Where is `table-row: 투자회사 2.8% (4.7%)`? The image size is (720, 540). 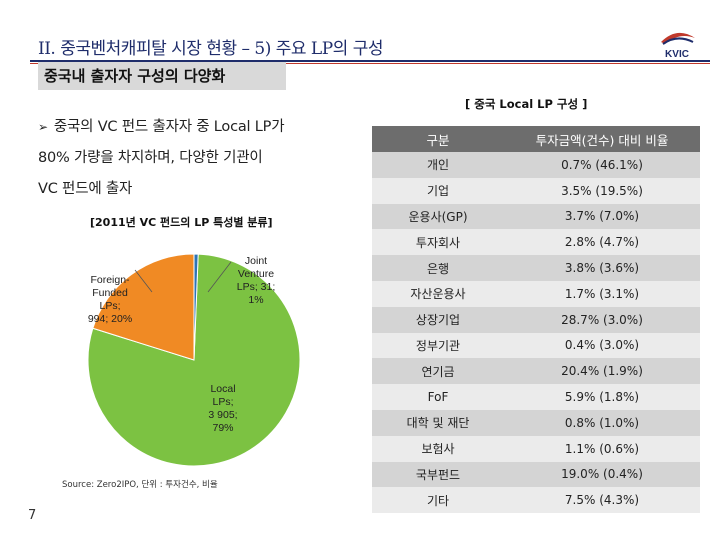 table-row: 투자회사 2.8% (4.7%) is located at coordinates (536, 242).